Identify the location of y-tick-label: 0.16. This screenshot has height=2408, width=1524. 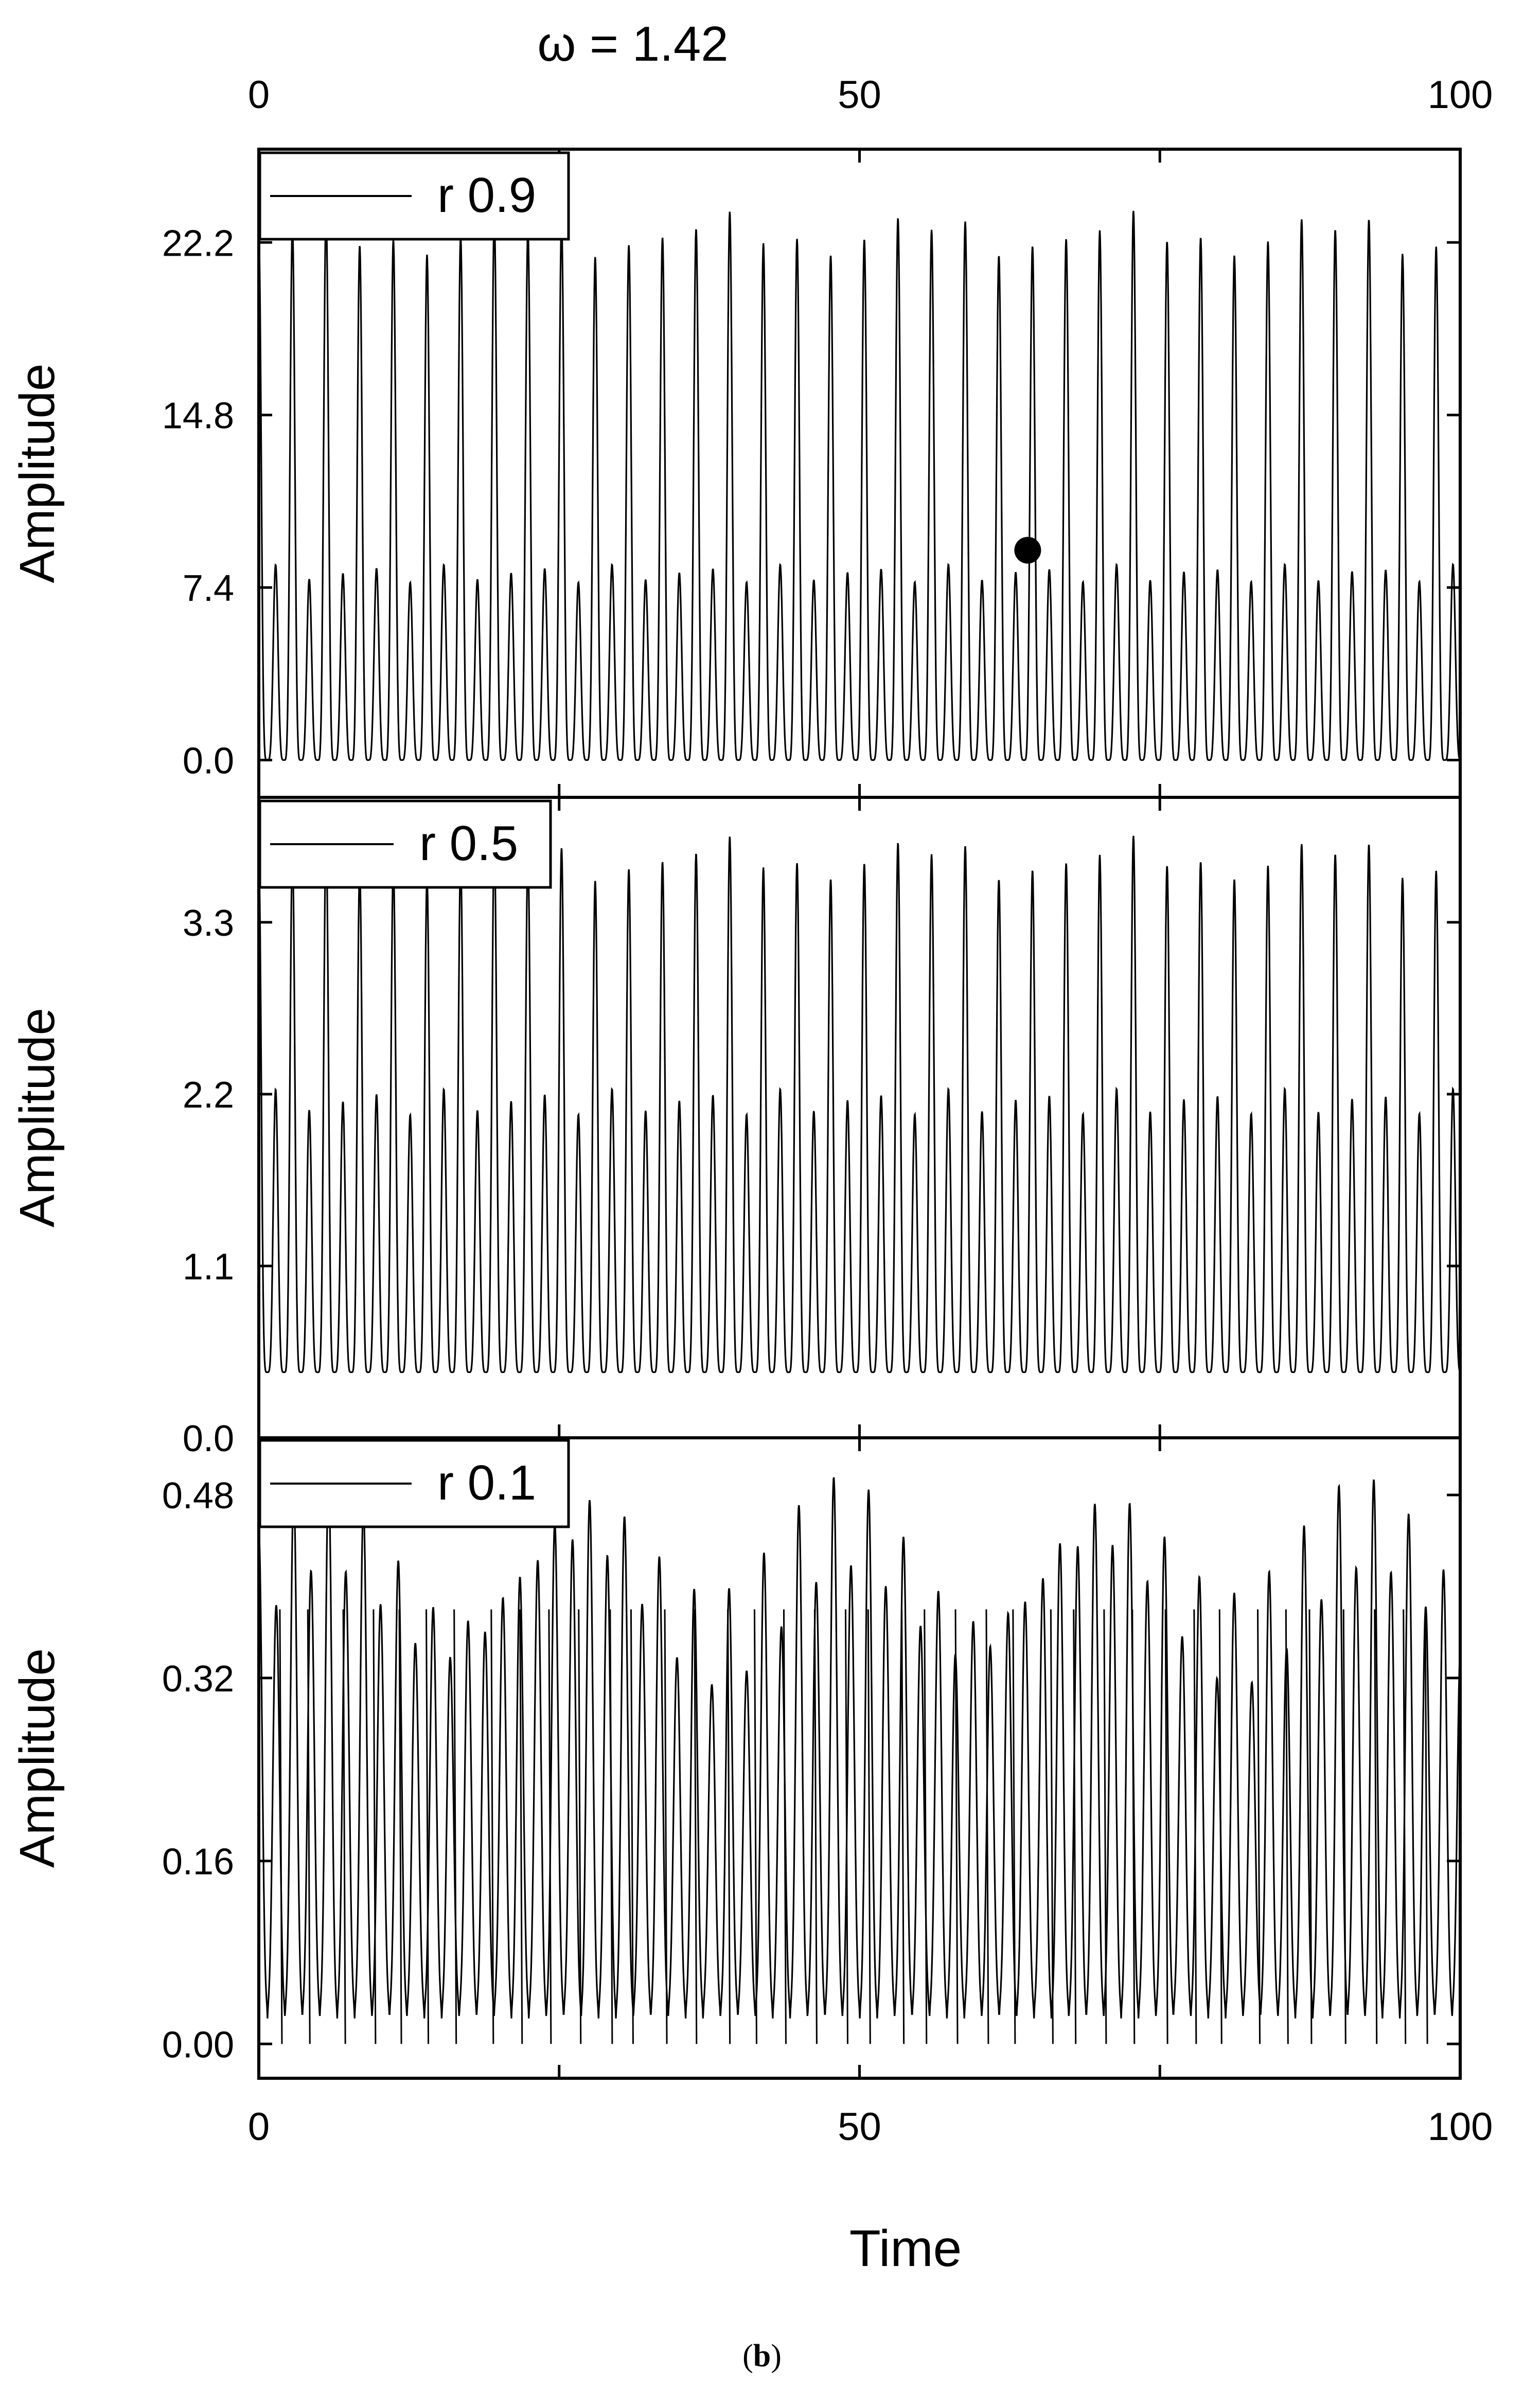
(198, 1863).